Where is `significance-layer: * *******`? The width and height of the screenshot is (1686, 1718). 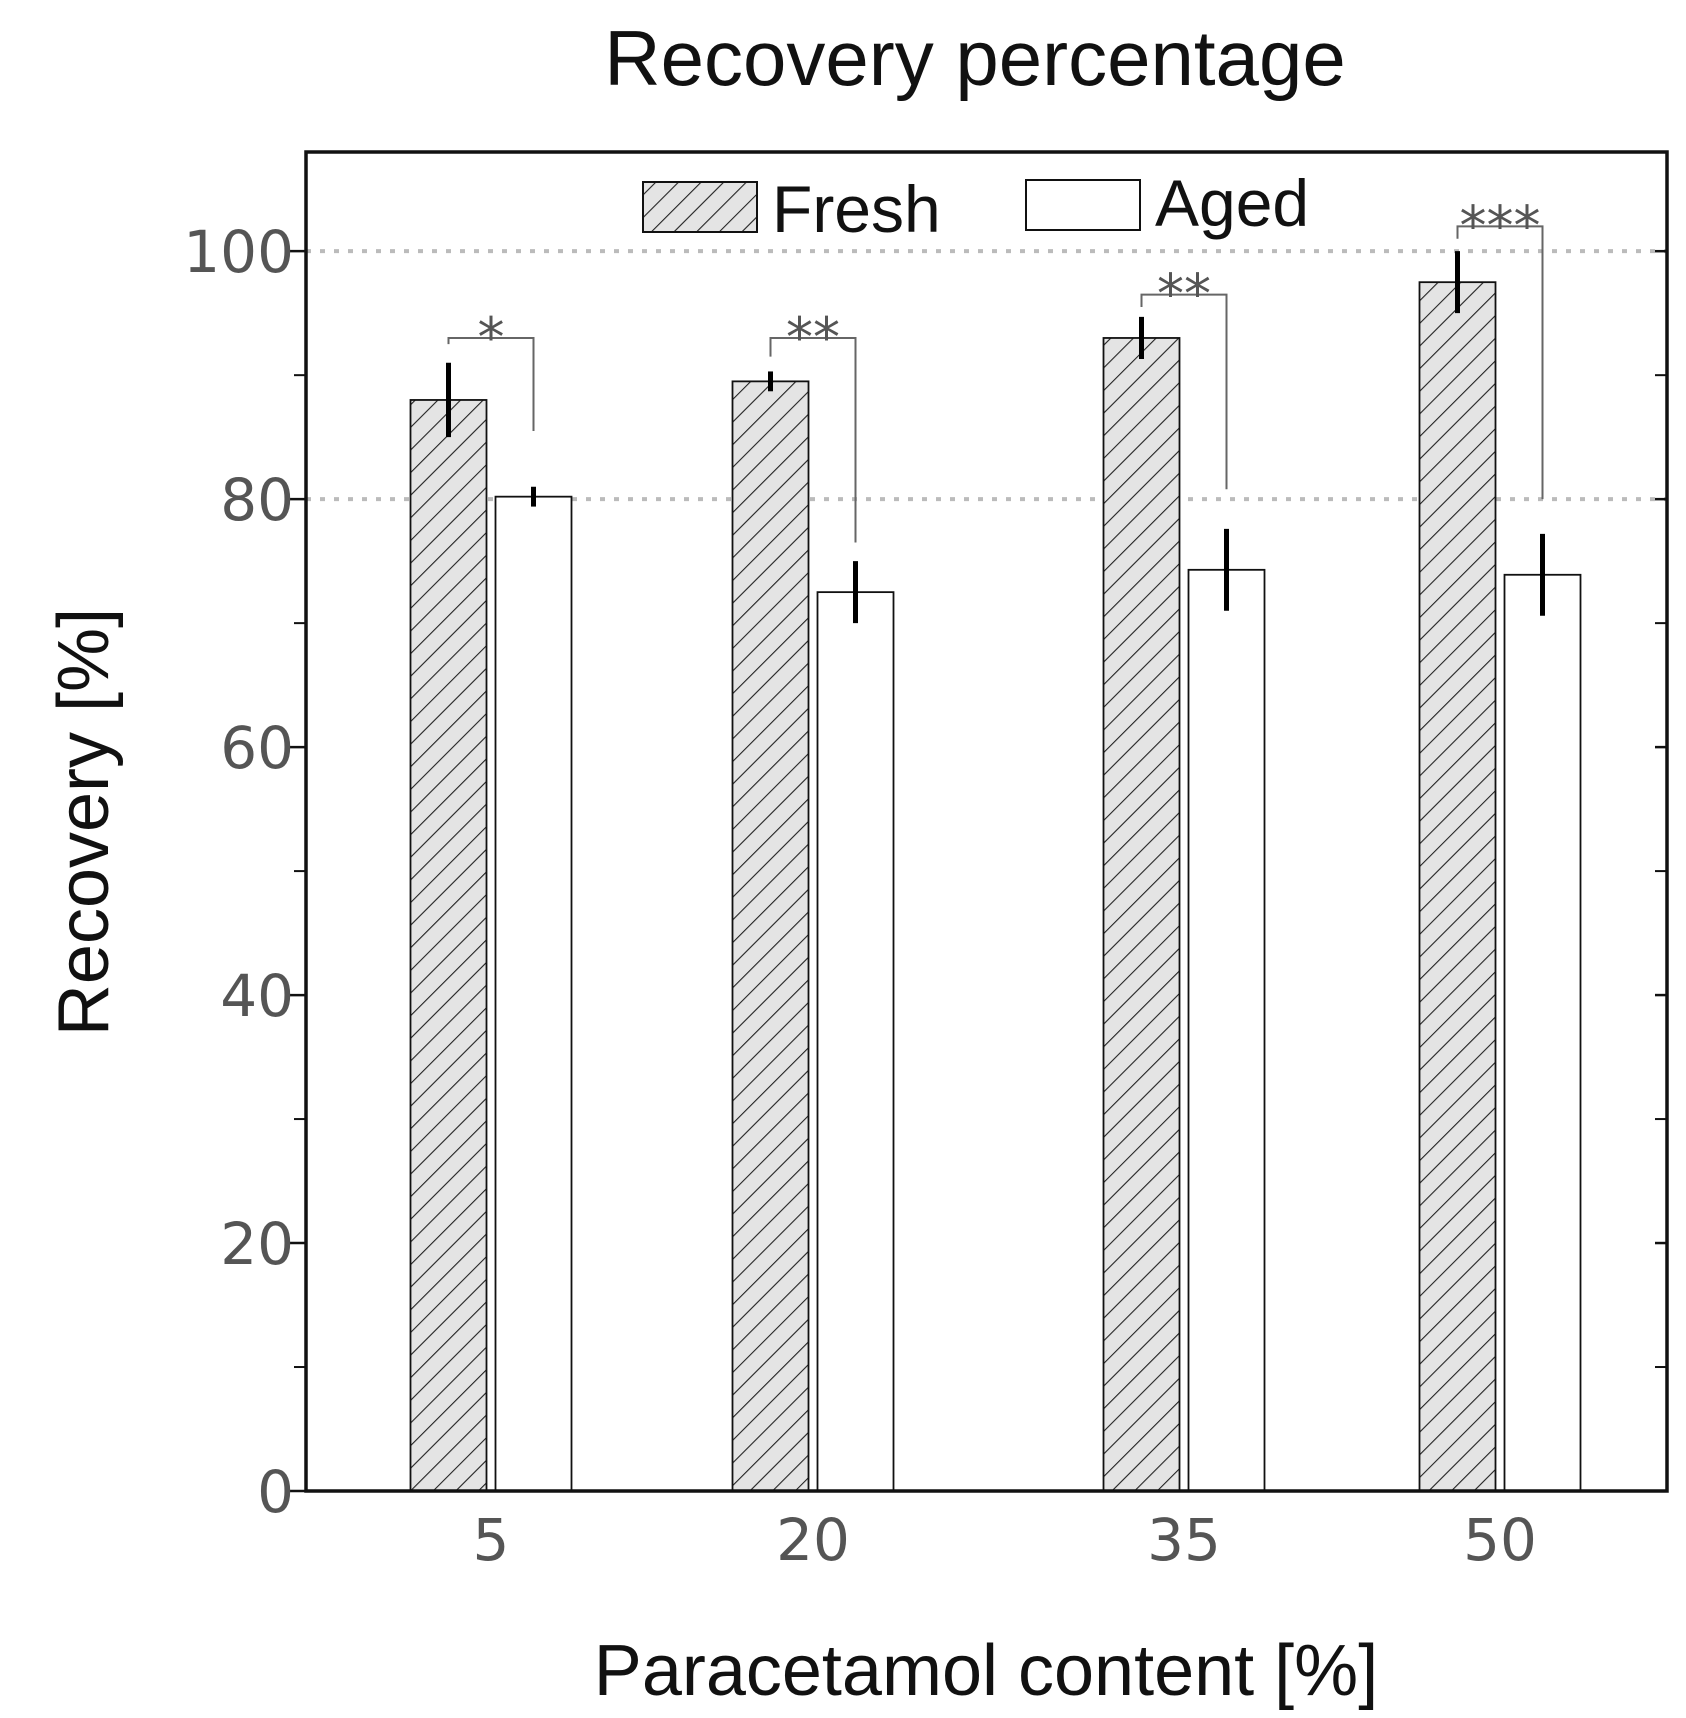
significance-layer: * ******* is located at coordinates (995, 368).